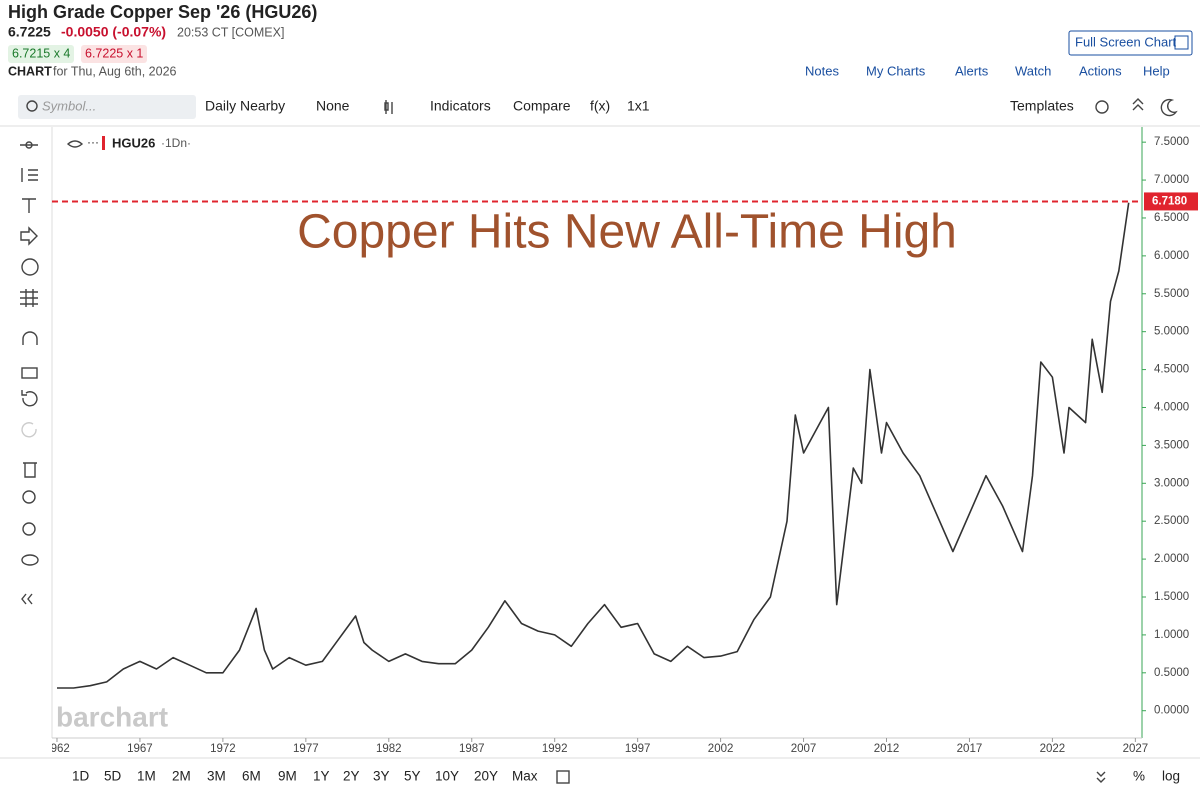 This screenshot has width=1200, height=796. What do you see at coordinates (822, 70) in the screenshot?
I see `nav-link: Notes` at bounding box center [822, 70].